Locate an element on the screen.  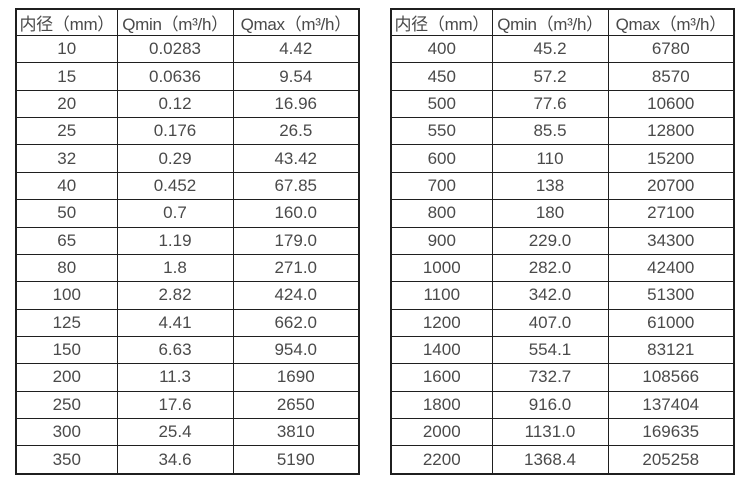
table-row: 450 57.2 8570 is located at coordinates (562, 76).